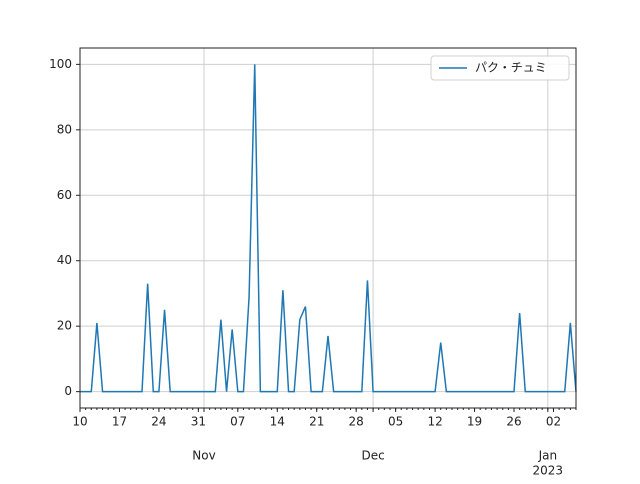 Image resolution: width=640 pixels, height=484 pixels. I want to click on y-tick-label: 100, so click(60, 64).